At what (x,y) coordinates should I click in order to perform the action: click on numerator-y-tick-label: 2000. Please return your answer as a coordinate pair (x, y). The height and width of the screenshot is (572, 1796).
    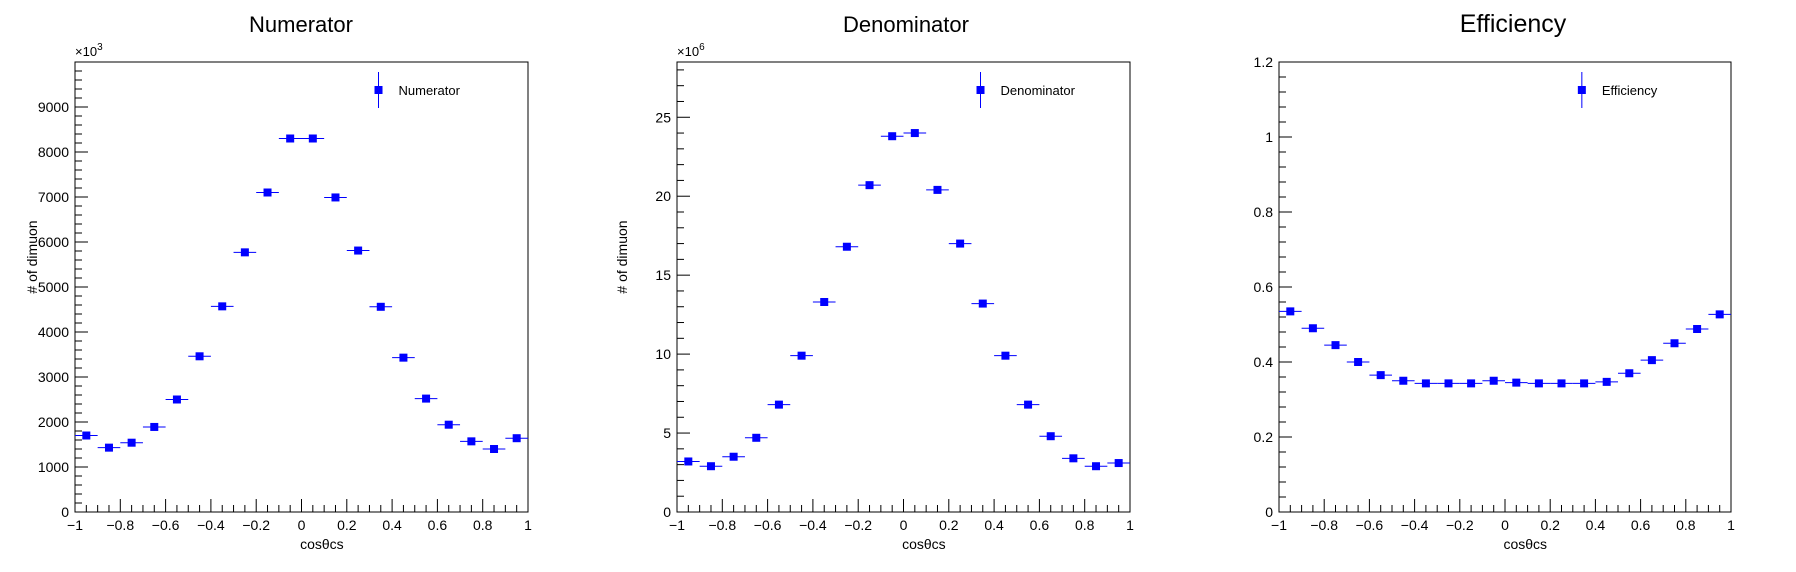
    Looking at the image, I should click on (53, 422).